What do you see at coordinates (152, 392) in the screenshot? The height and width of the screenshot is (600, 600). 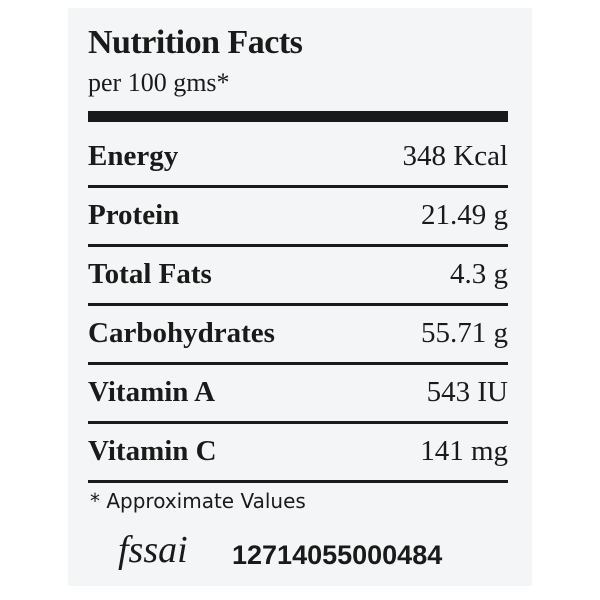 I see `nutrient-name: Vitamin A` at bounding box center [152, 392].